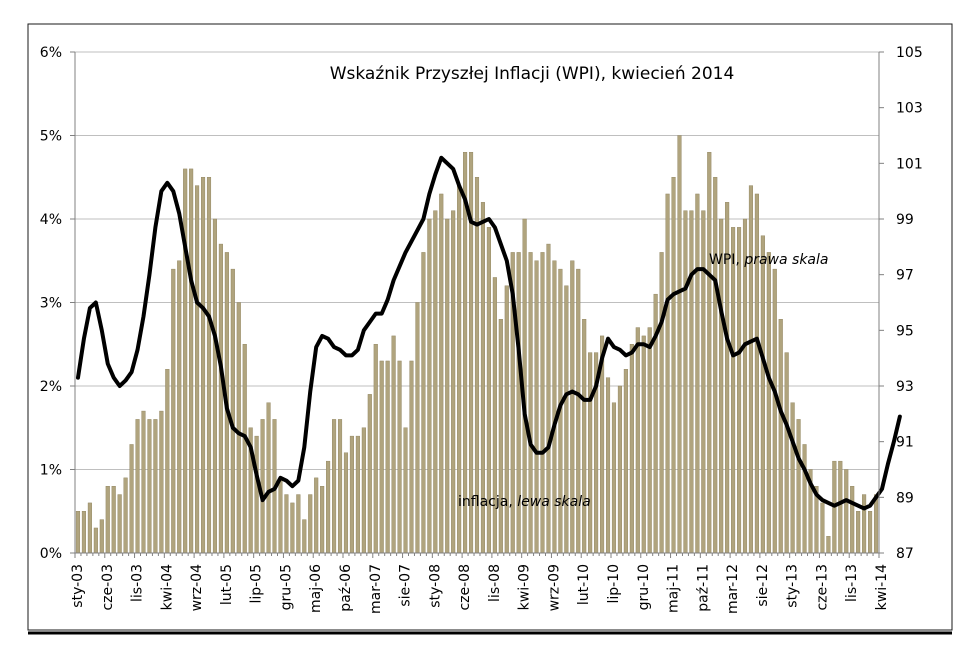  I want to click on left-tick-label: 6%, so click(51, 53).